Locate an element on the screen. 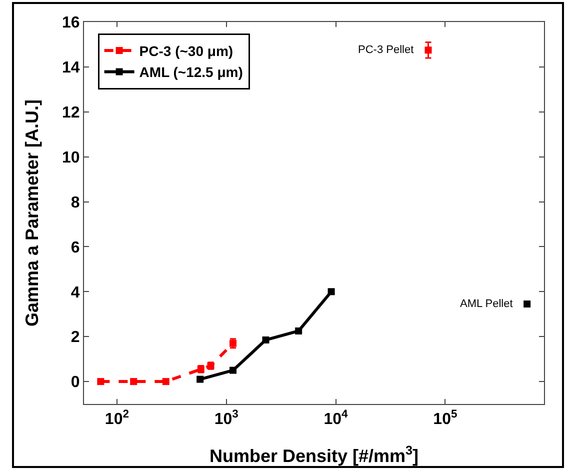 Image resolution: width=580 pixels, height=474 pixels. y-tick-label: 8 is located at coordinates (75, 203).